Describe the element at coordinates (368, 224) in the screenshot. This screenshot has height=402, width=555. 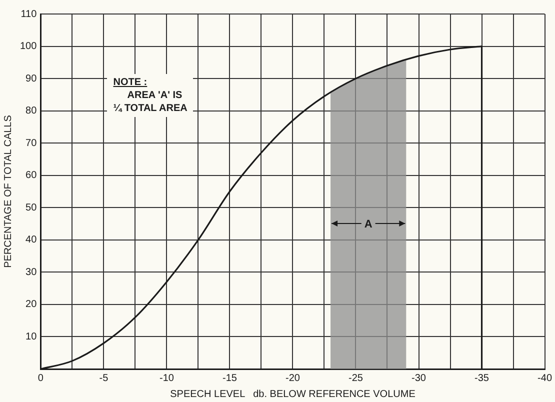
I see `band-label: A` at that location.